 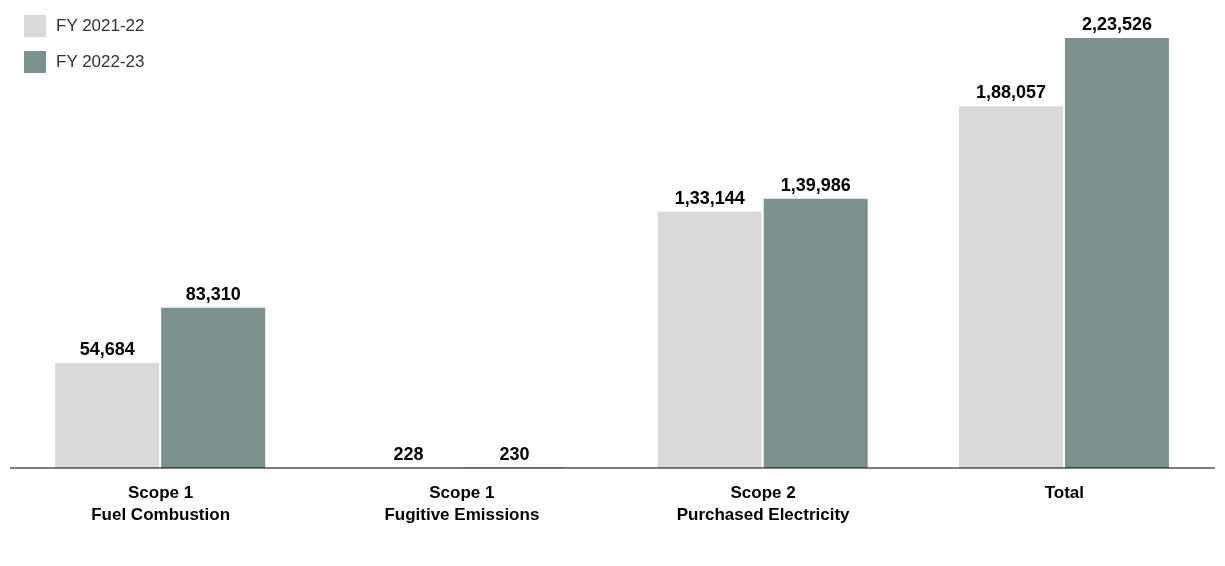 I want to click on data-label: 228, so click(x=408, y=453).